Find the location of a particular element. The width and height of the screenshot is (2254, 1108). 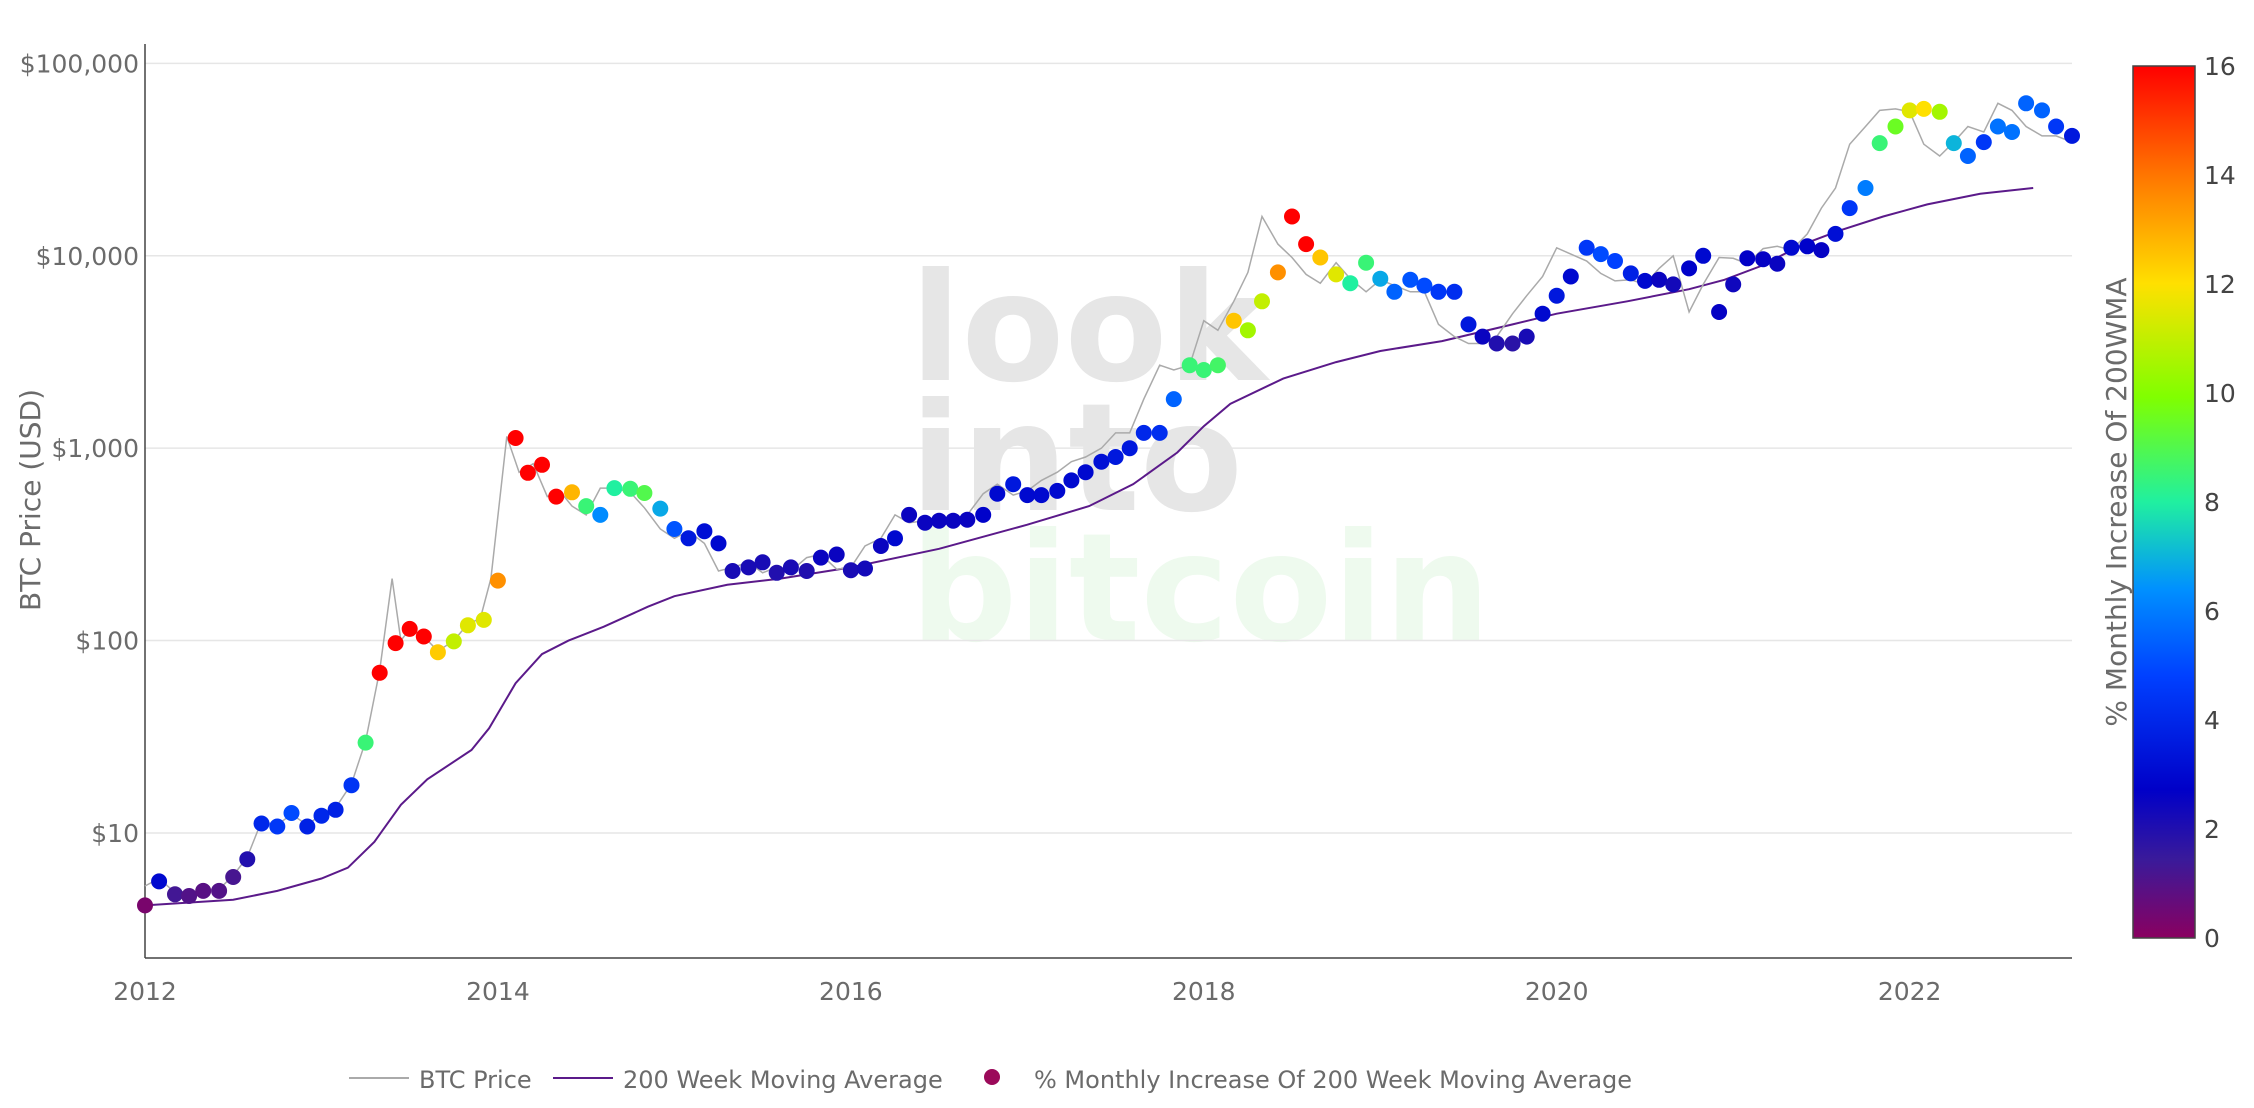

y-tick-label-1: $100 is located at coordinates (107, 641).